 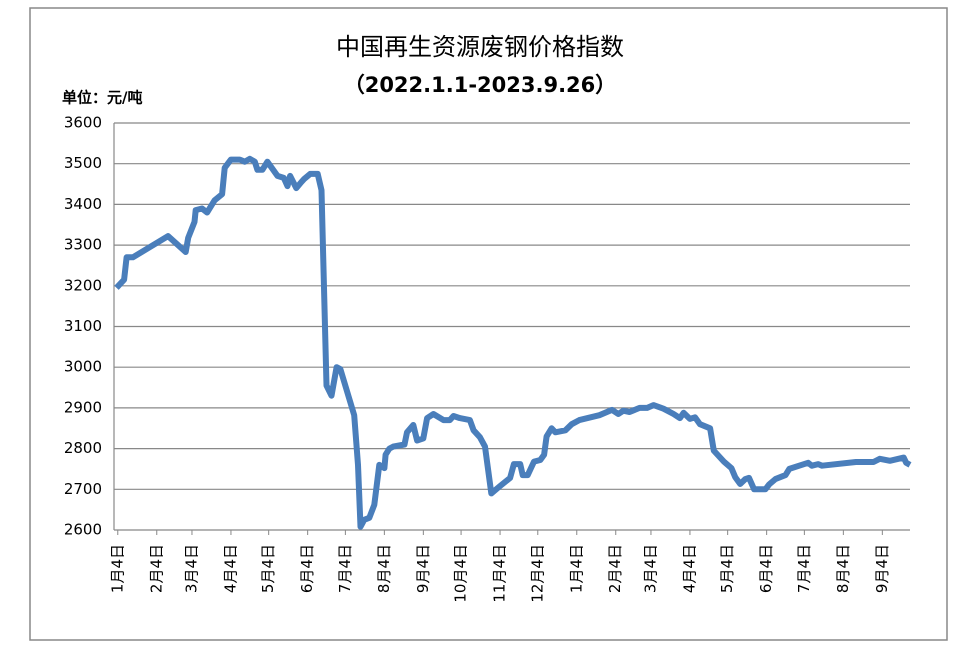 What do you see at coordinates (83, 448) in the screenshot?
I see `y-tick-label: 2800` at bounding box center [83, 448].